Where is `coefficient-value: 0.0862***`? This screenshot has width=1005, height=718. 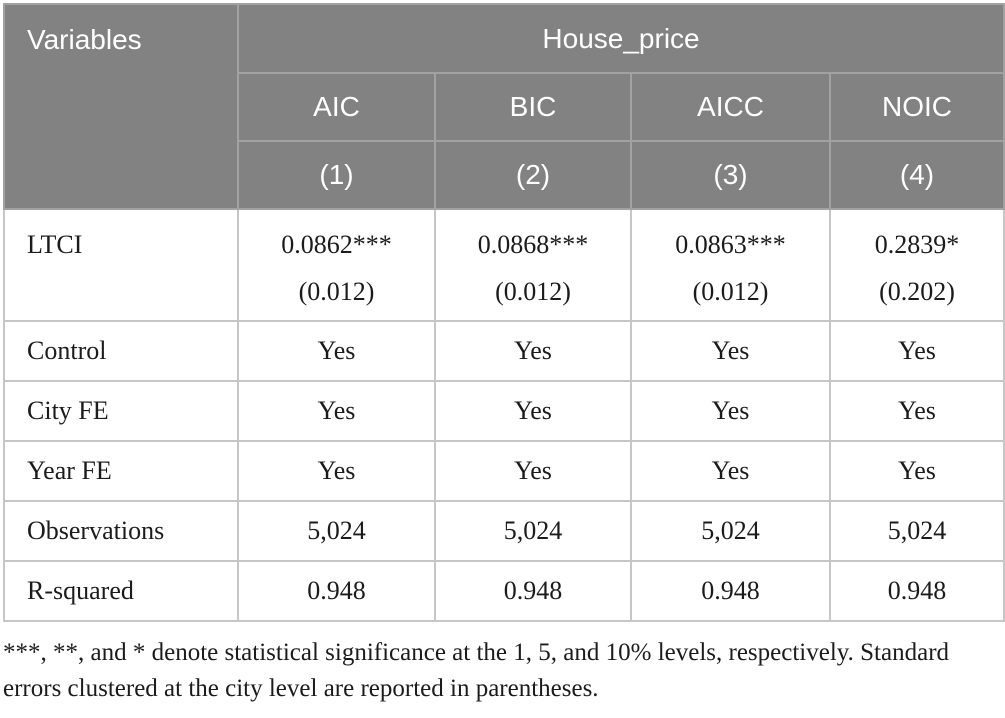
coefficient-value: 0.0862*** is located at coordinates (336, 244).